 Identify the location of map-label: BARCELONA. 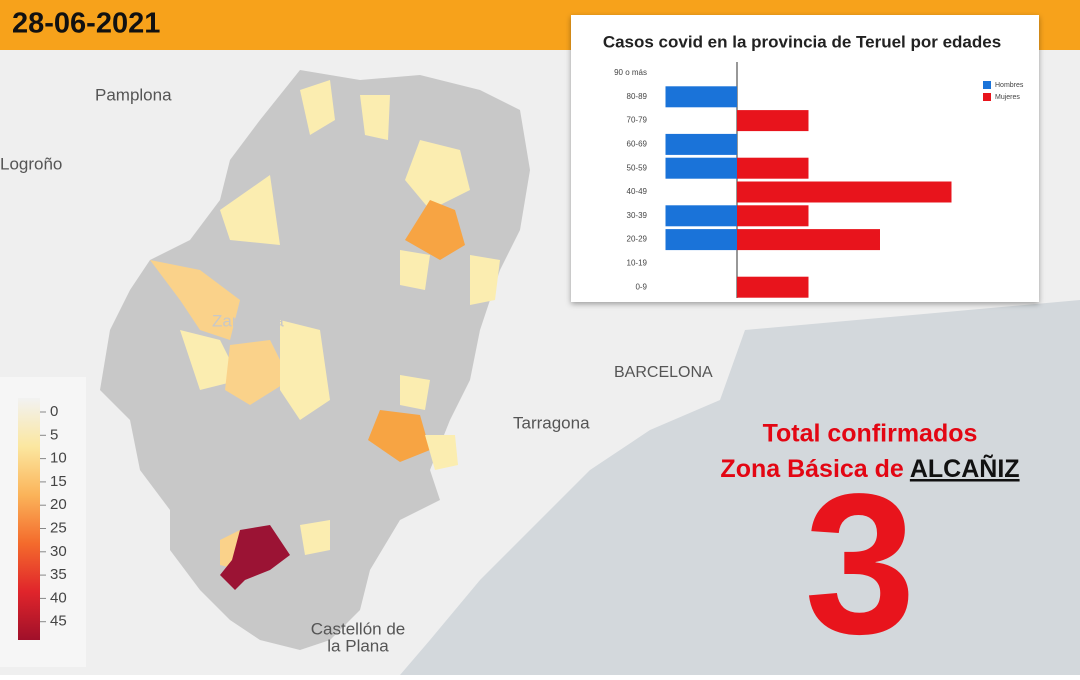
(663, 372).